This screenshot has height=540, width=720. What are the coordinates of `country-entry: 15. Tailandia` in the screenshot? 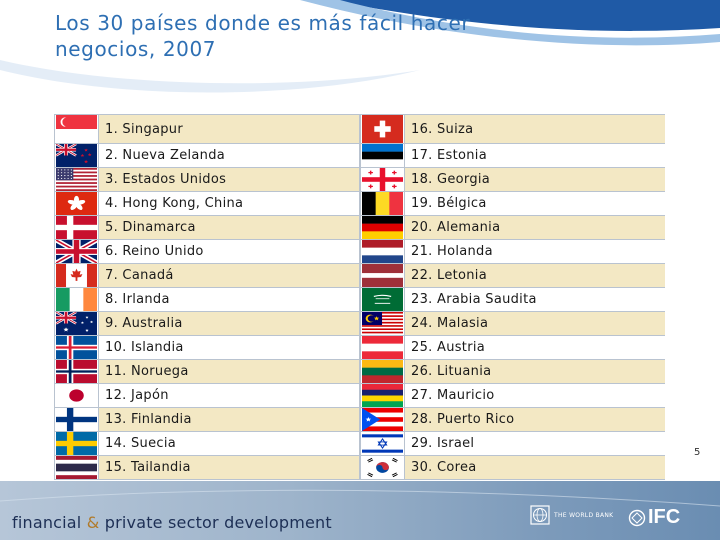 It's located at (207, 468).